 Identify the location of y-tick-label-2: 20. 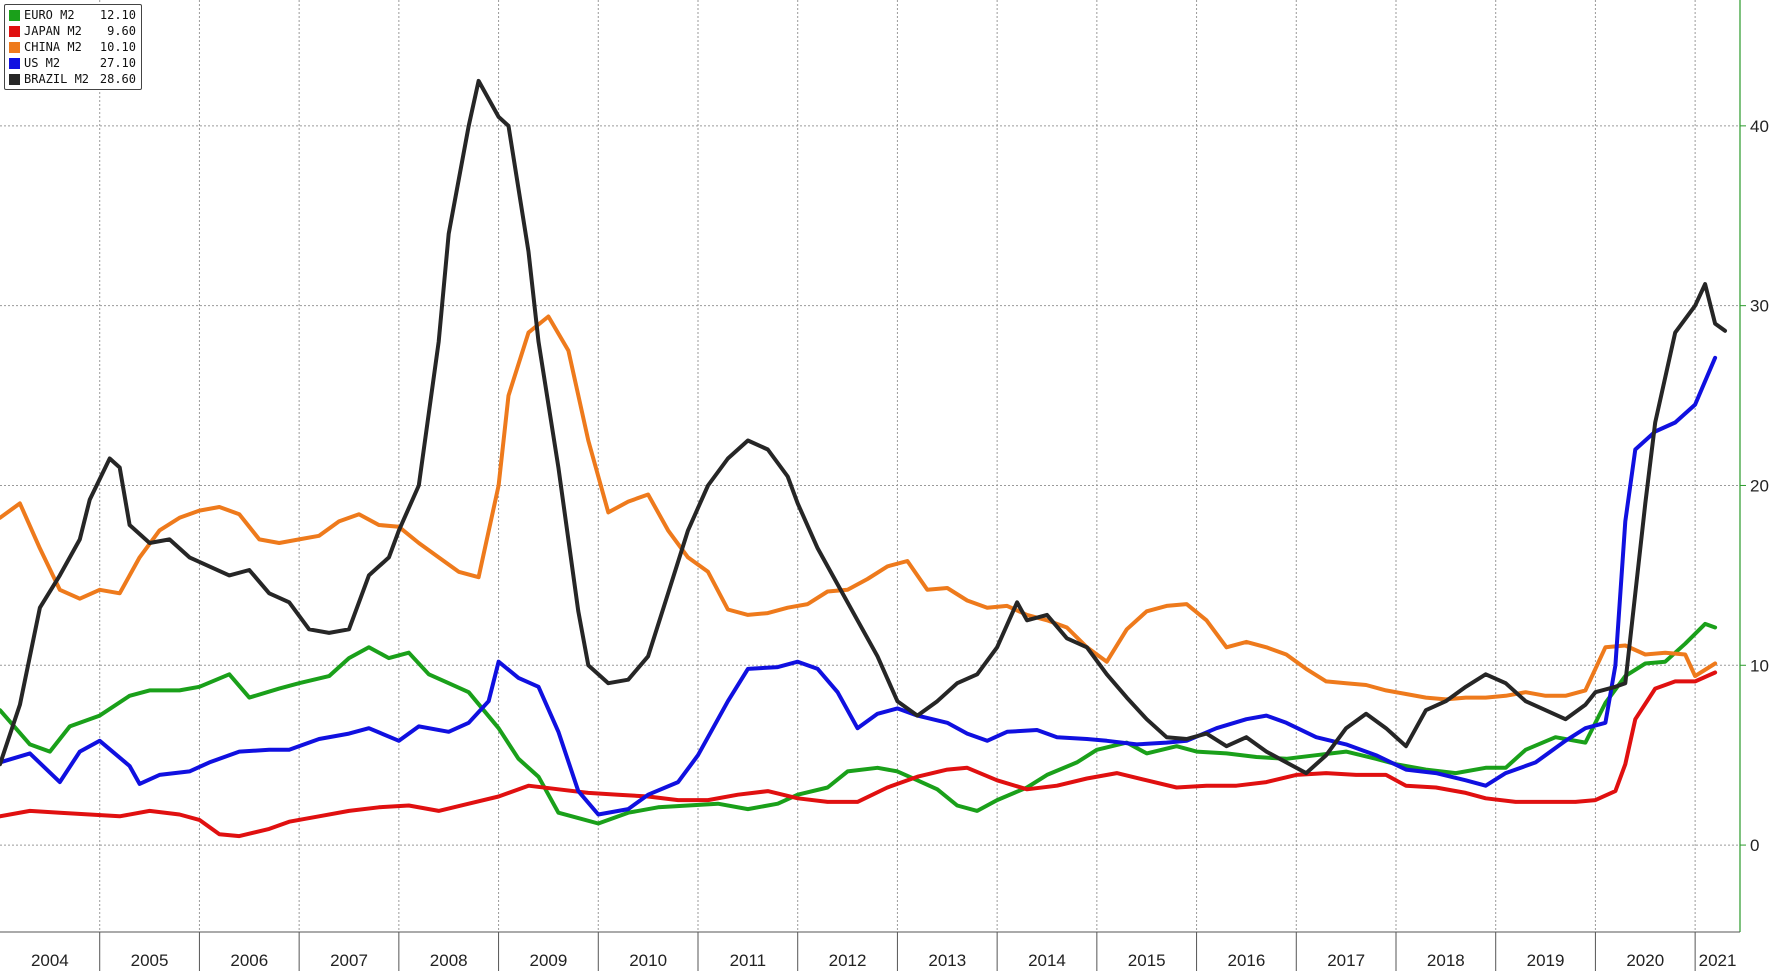
(1759, 485).